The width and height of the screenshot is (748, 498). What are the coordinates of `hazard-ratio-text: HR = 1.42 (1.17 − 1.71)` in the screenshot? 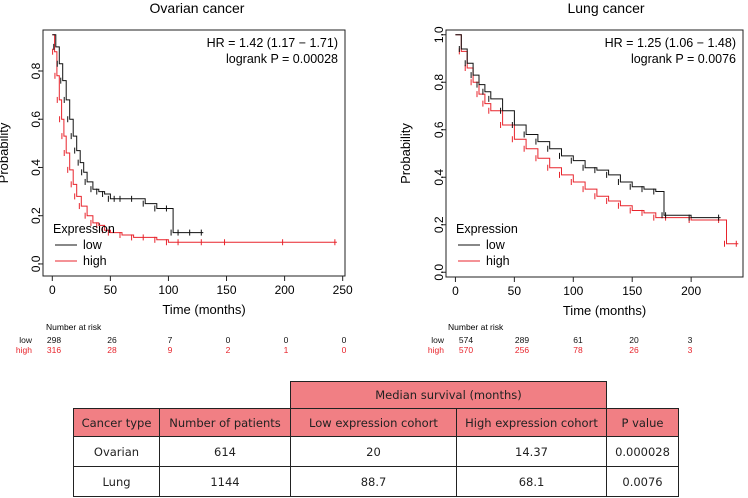 It's located at (272, 43).